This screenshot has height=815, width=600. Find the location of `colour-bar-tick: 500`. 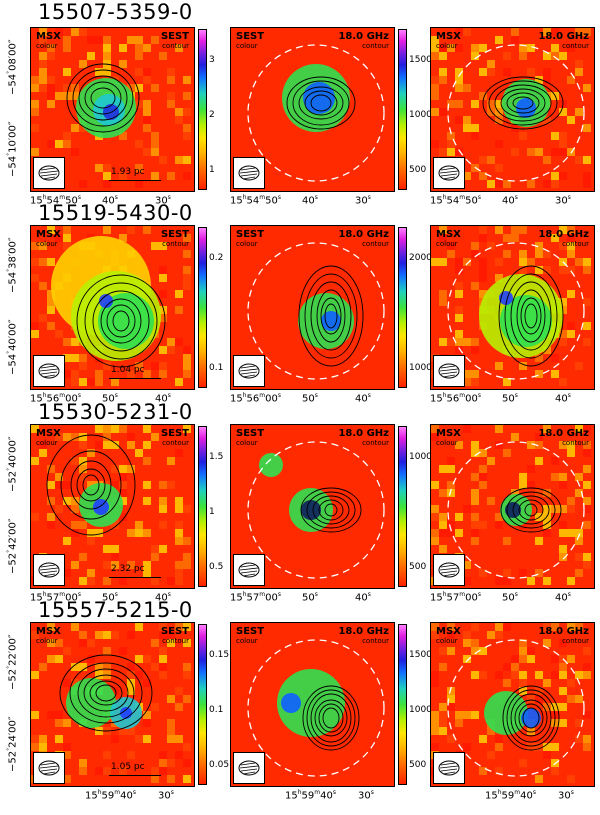

colour-bar-tick: 500 is located at coordinates (418, 765).